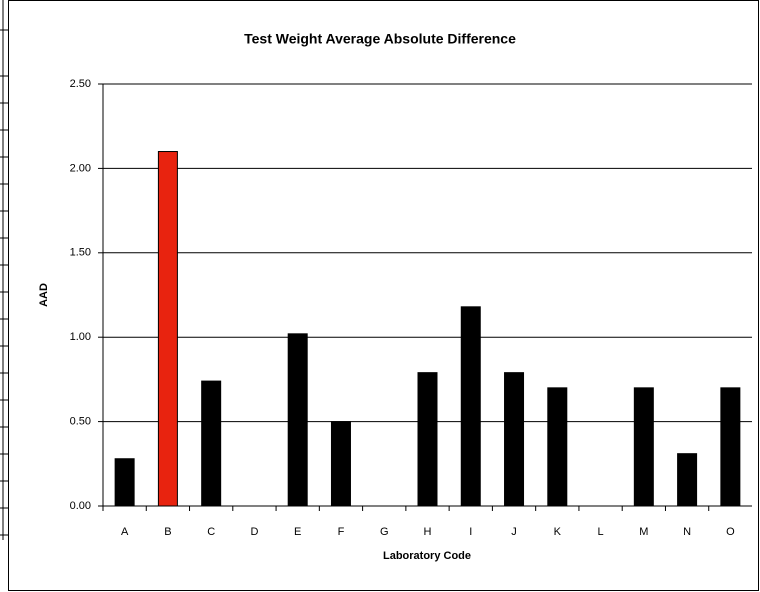  What do you see at coordinates (428, 532) in the screenshot?
I see `x-tick-label: H` at bounding box center [428, 532].